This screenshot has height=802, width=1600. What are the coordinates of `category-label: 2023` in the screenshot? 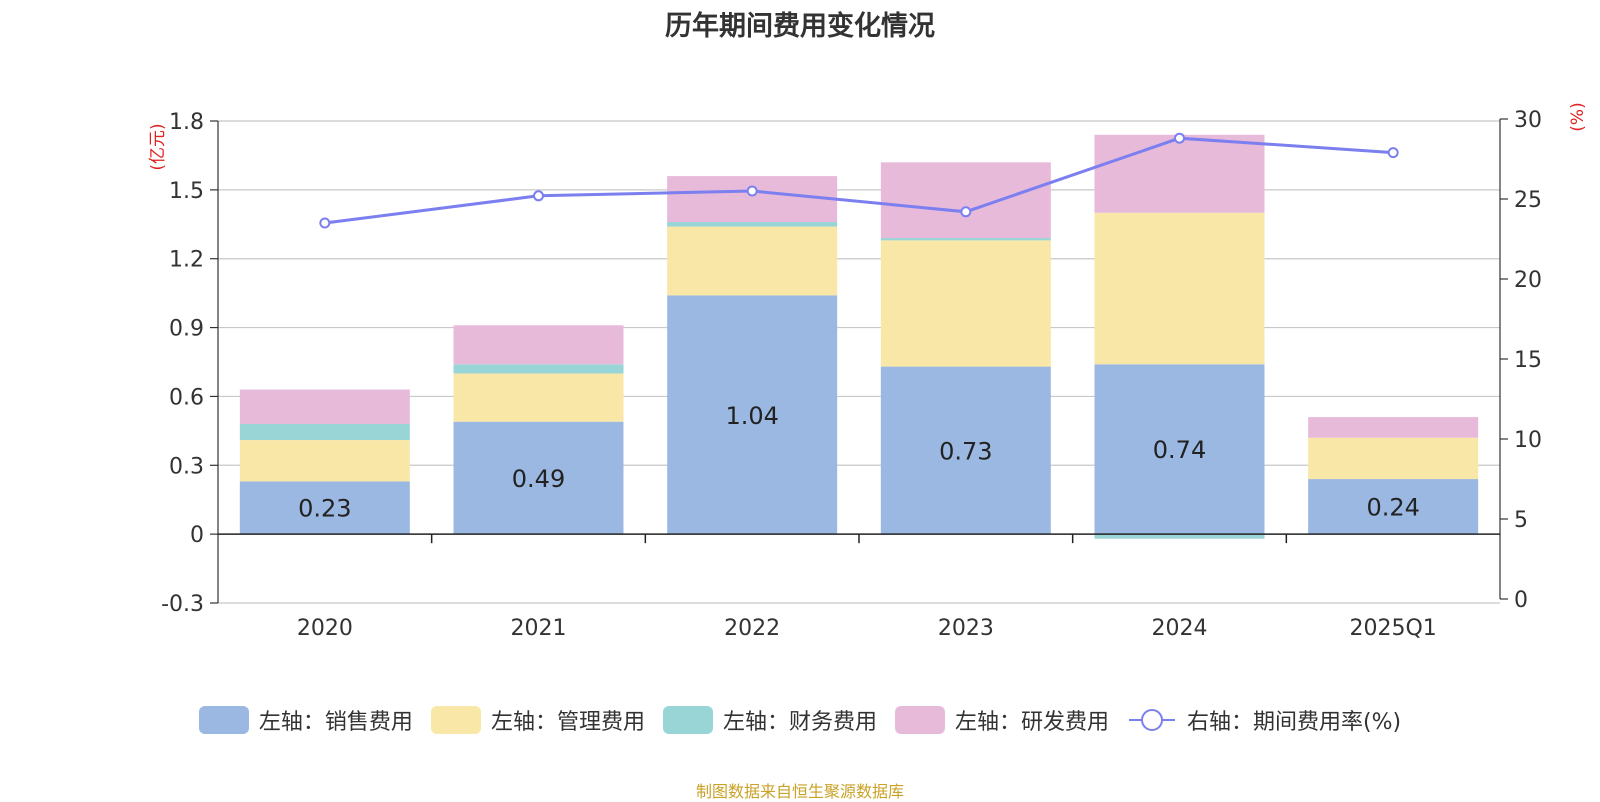 It's located at (966, 628).